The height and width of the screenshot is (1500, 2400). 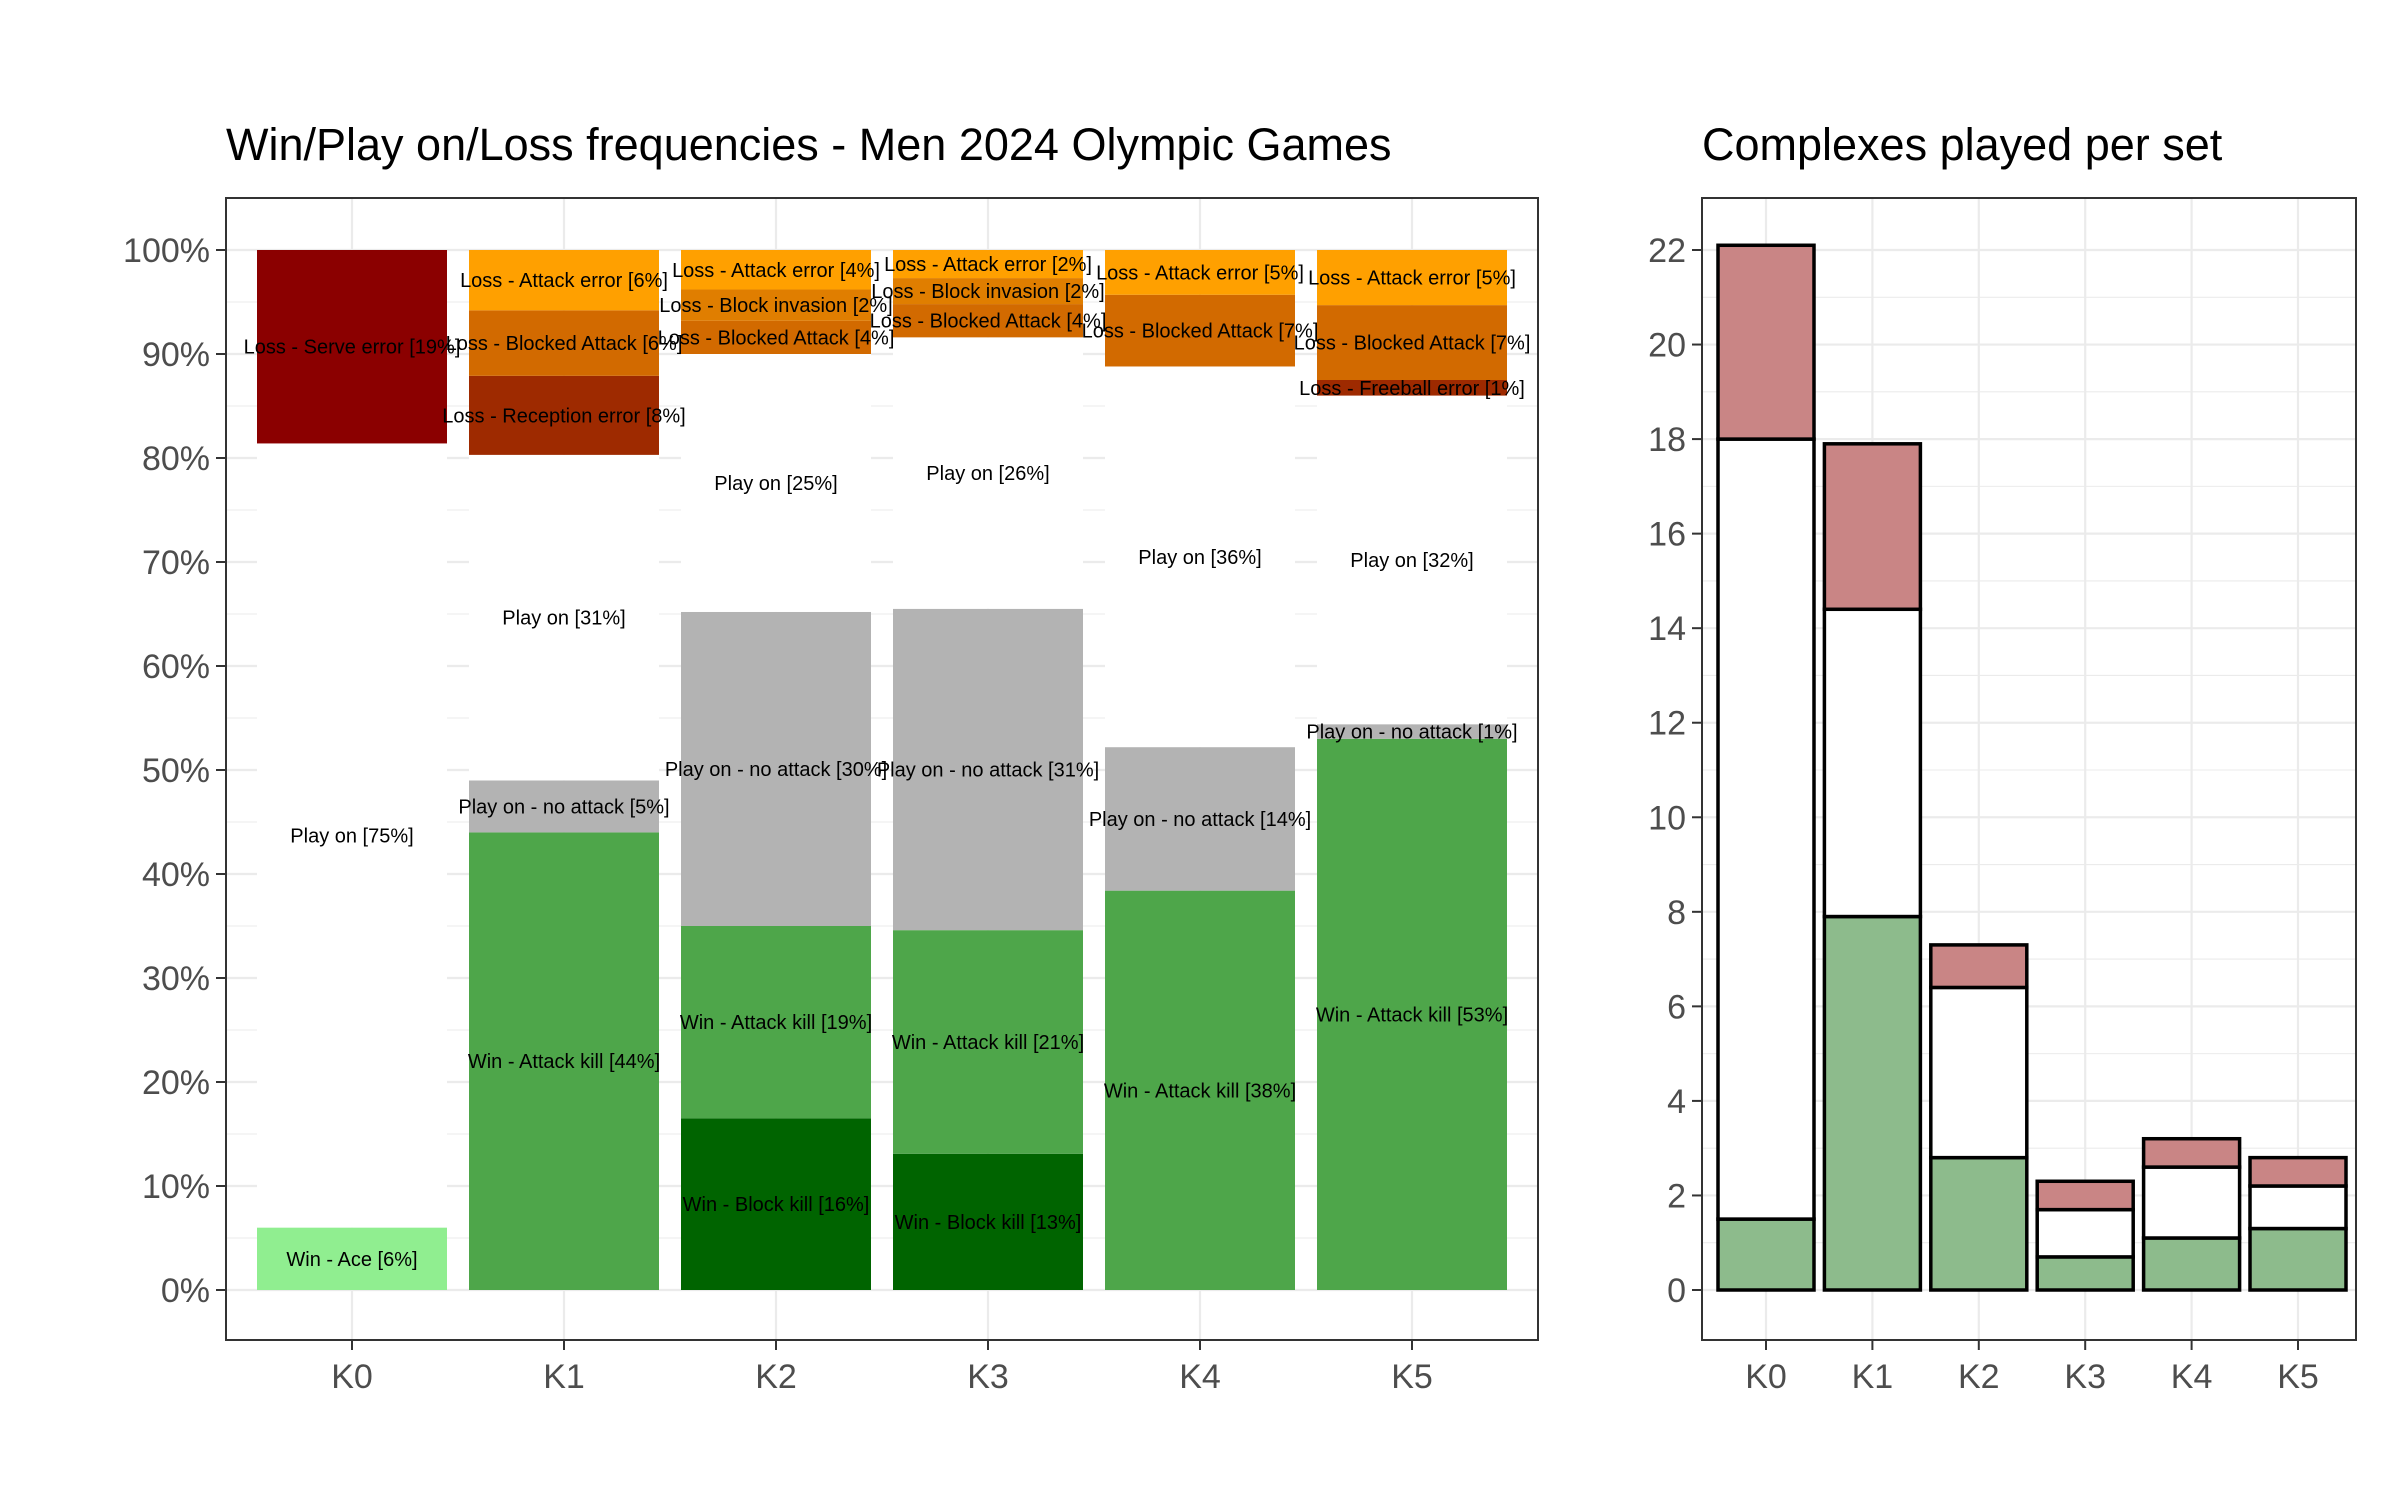 I want to click on bar-segment-k0-s1, so click(x=1766, y=829).